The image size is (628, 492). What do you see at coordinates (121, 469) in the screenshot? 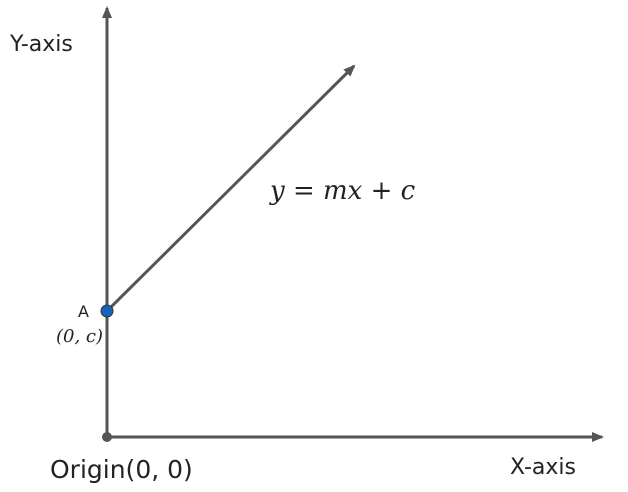
I see `origin-label: Origin(0, 0)` at bounding box center [121, 469].